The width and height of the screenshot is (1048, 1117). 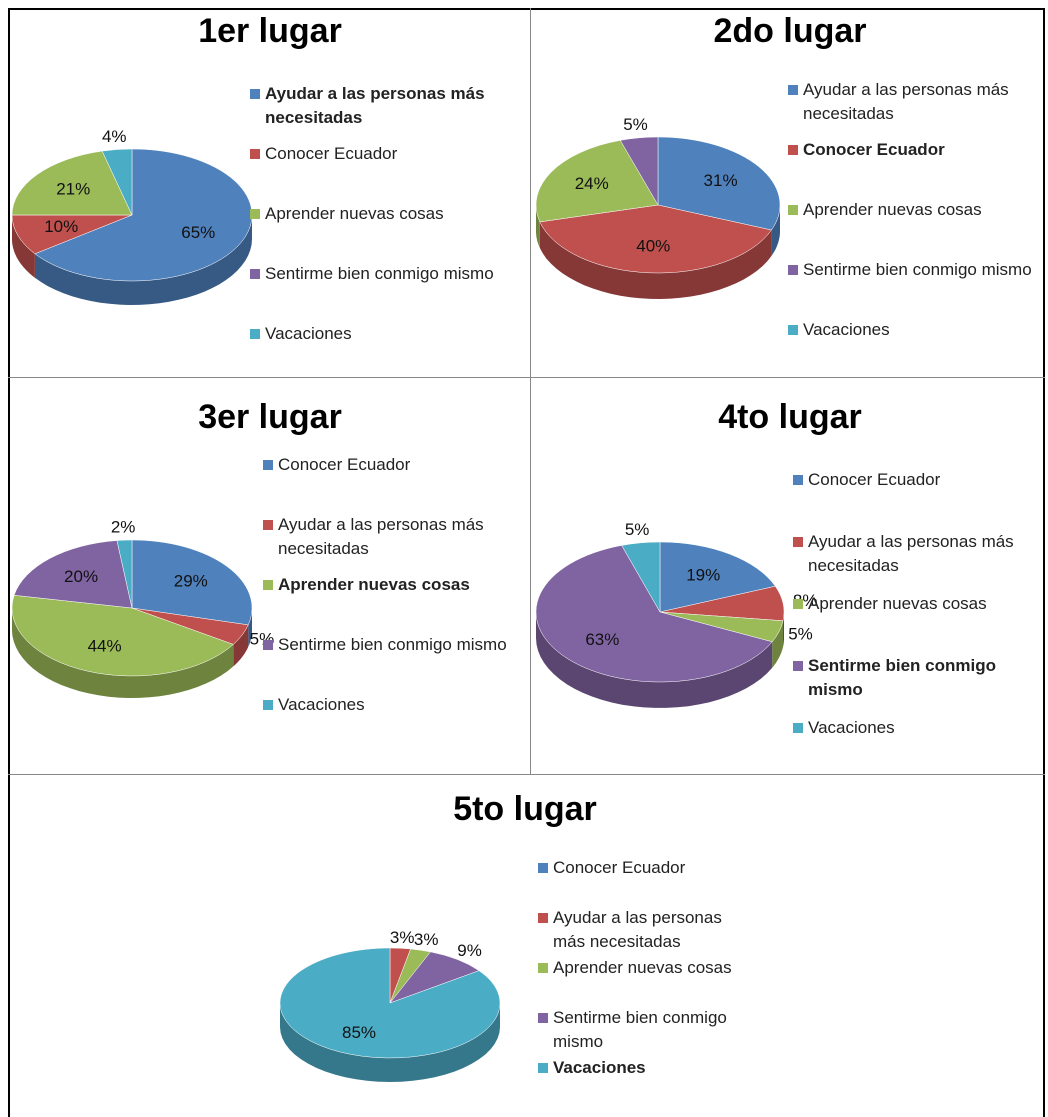 What do you see at coordinates (402, 937) in the screenshot?
I see `data-label: 3%` at bounding box center [402, 937].